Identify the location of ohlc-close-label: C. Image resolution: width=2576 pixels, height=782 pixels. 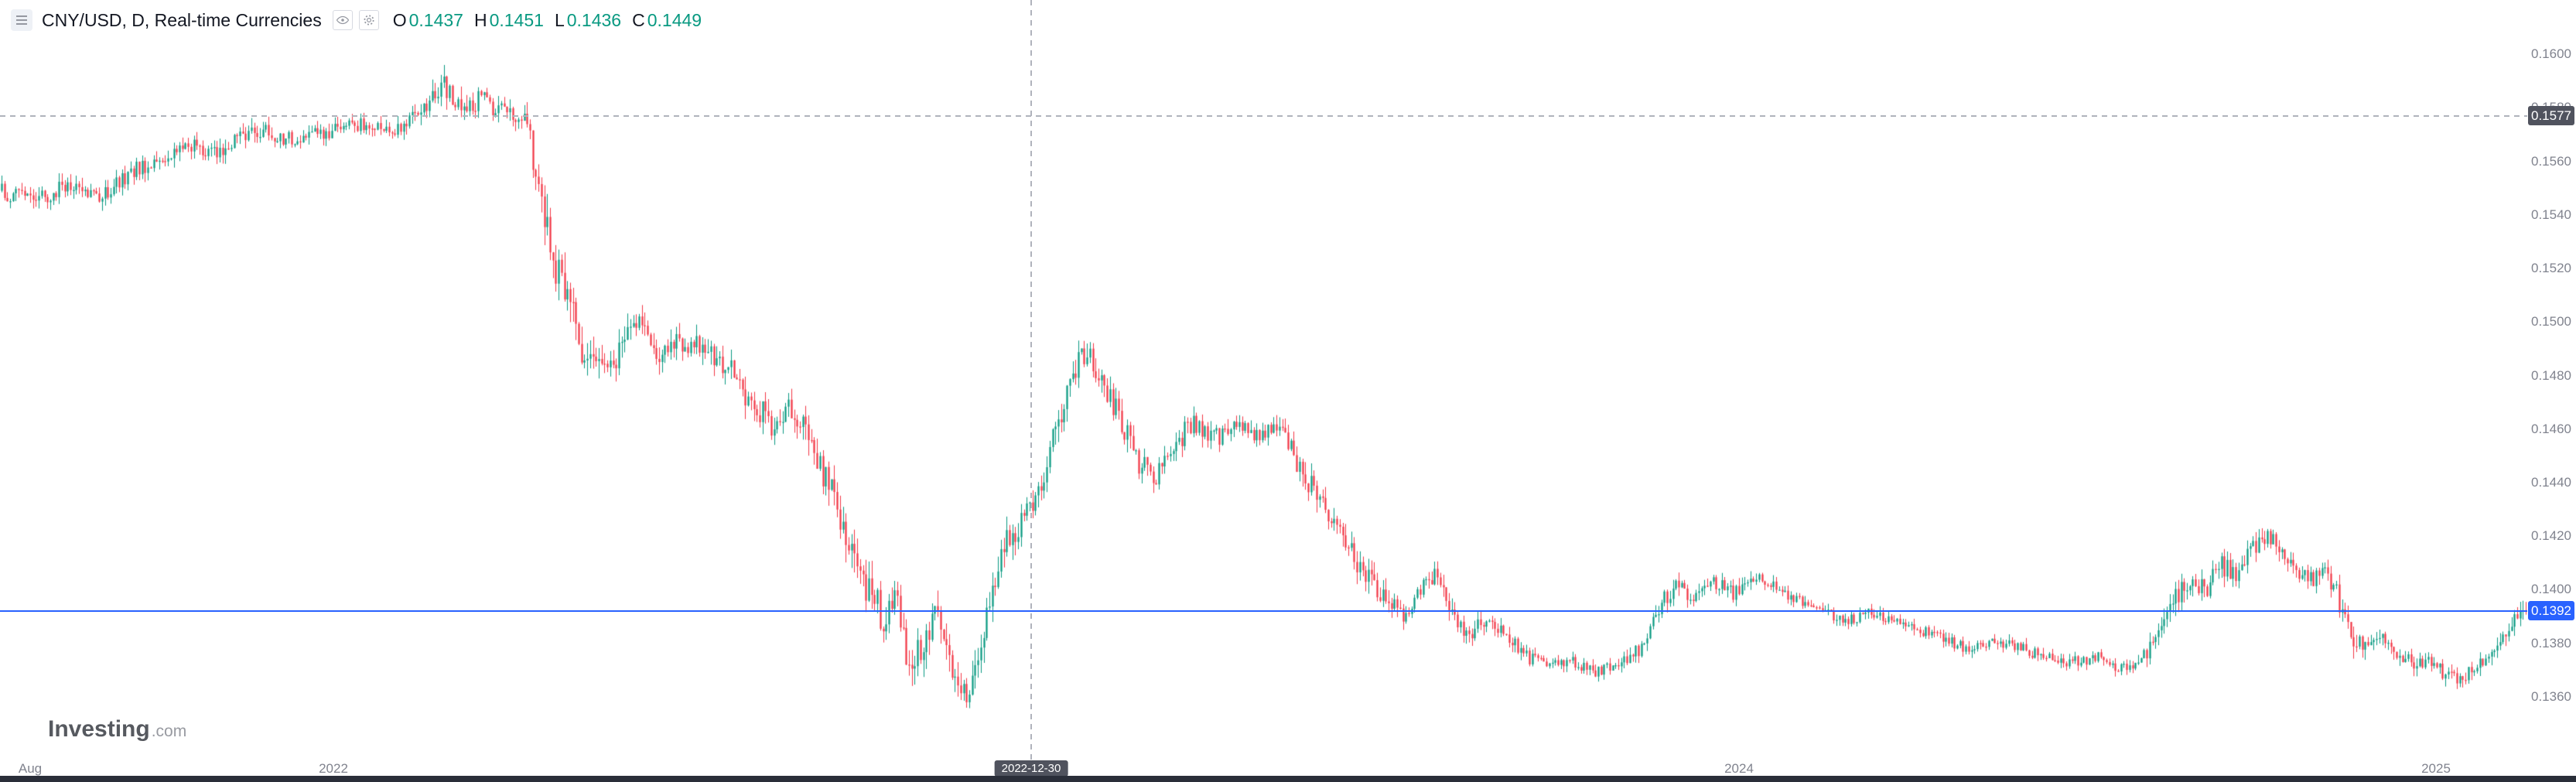
(638, 19).